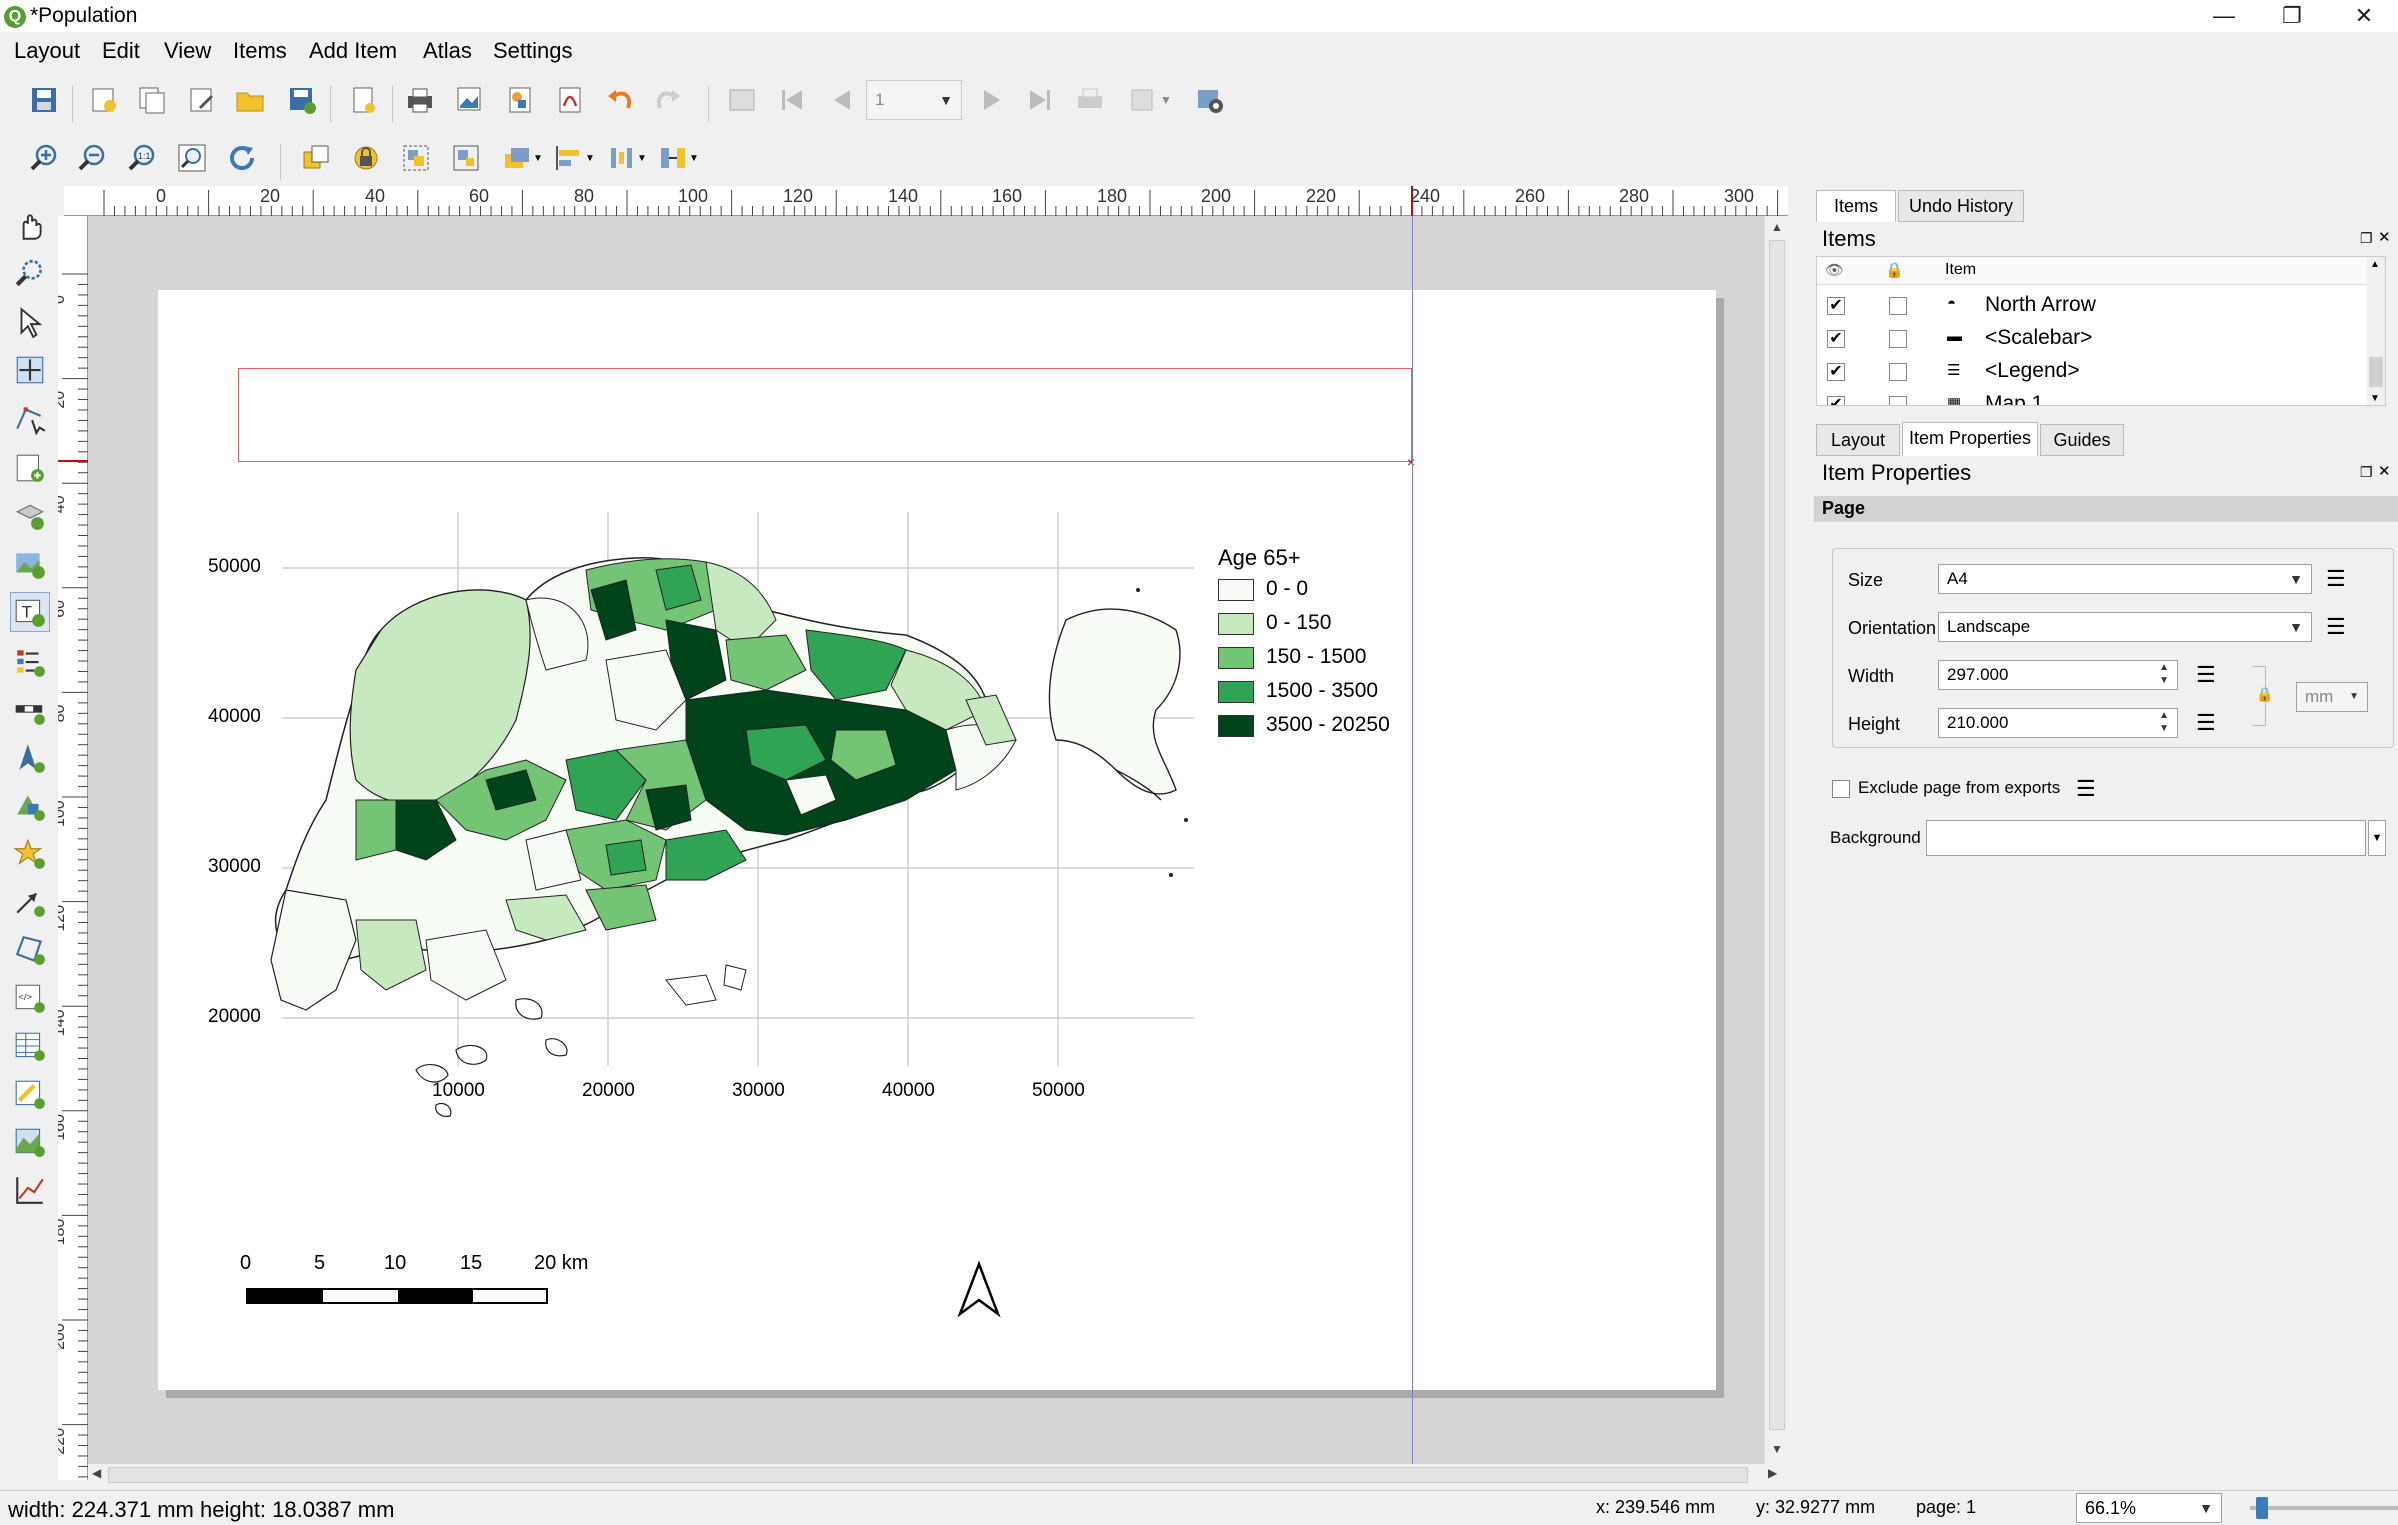 The height and width of the screenshot is (1525, 2398). I want to click on duplicate-layout-icon, so click(152, 100).